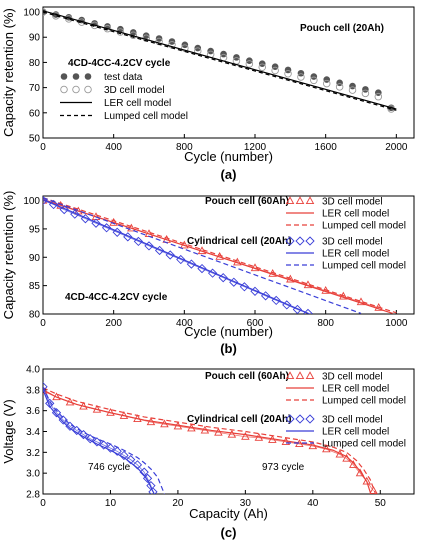 Image resolution: width=431 pixels, height=550 pixels. What do you see at coordinates (35, 229) in the screenshot?
I see `y-tick-label: 95` at bounding box center [35, 229].